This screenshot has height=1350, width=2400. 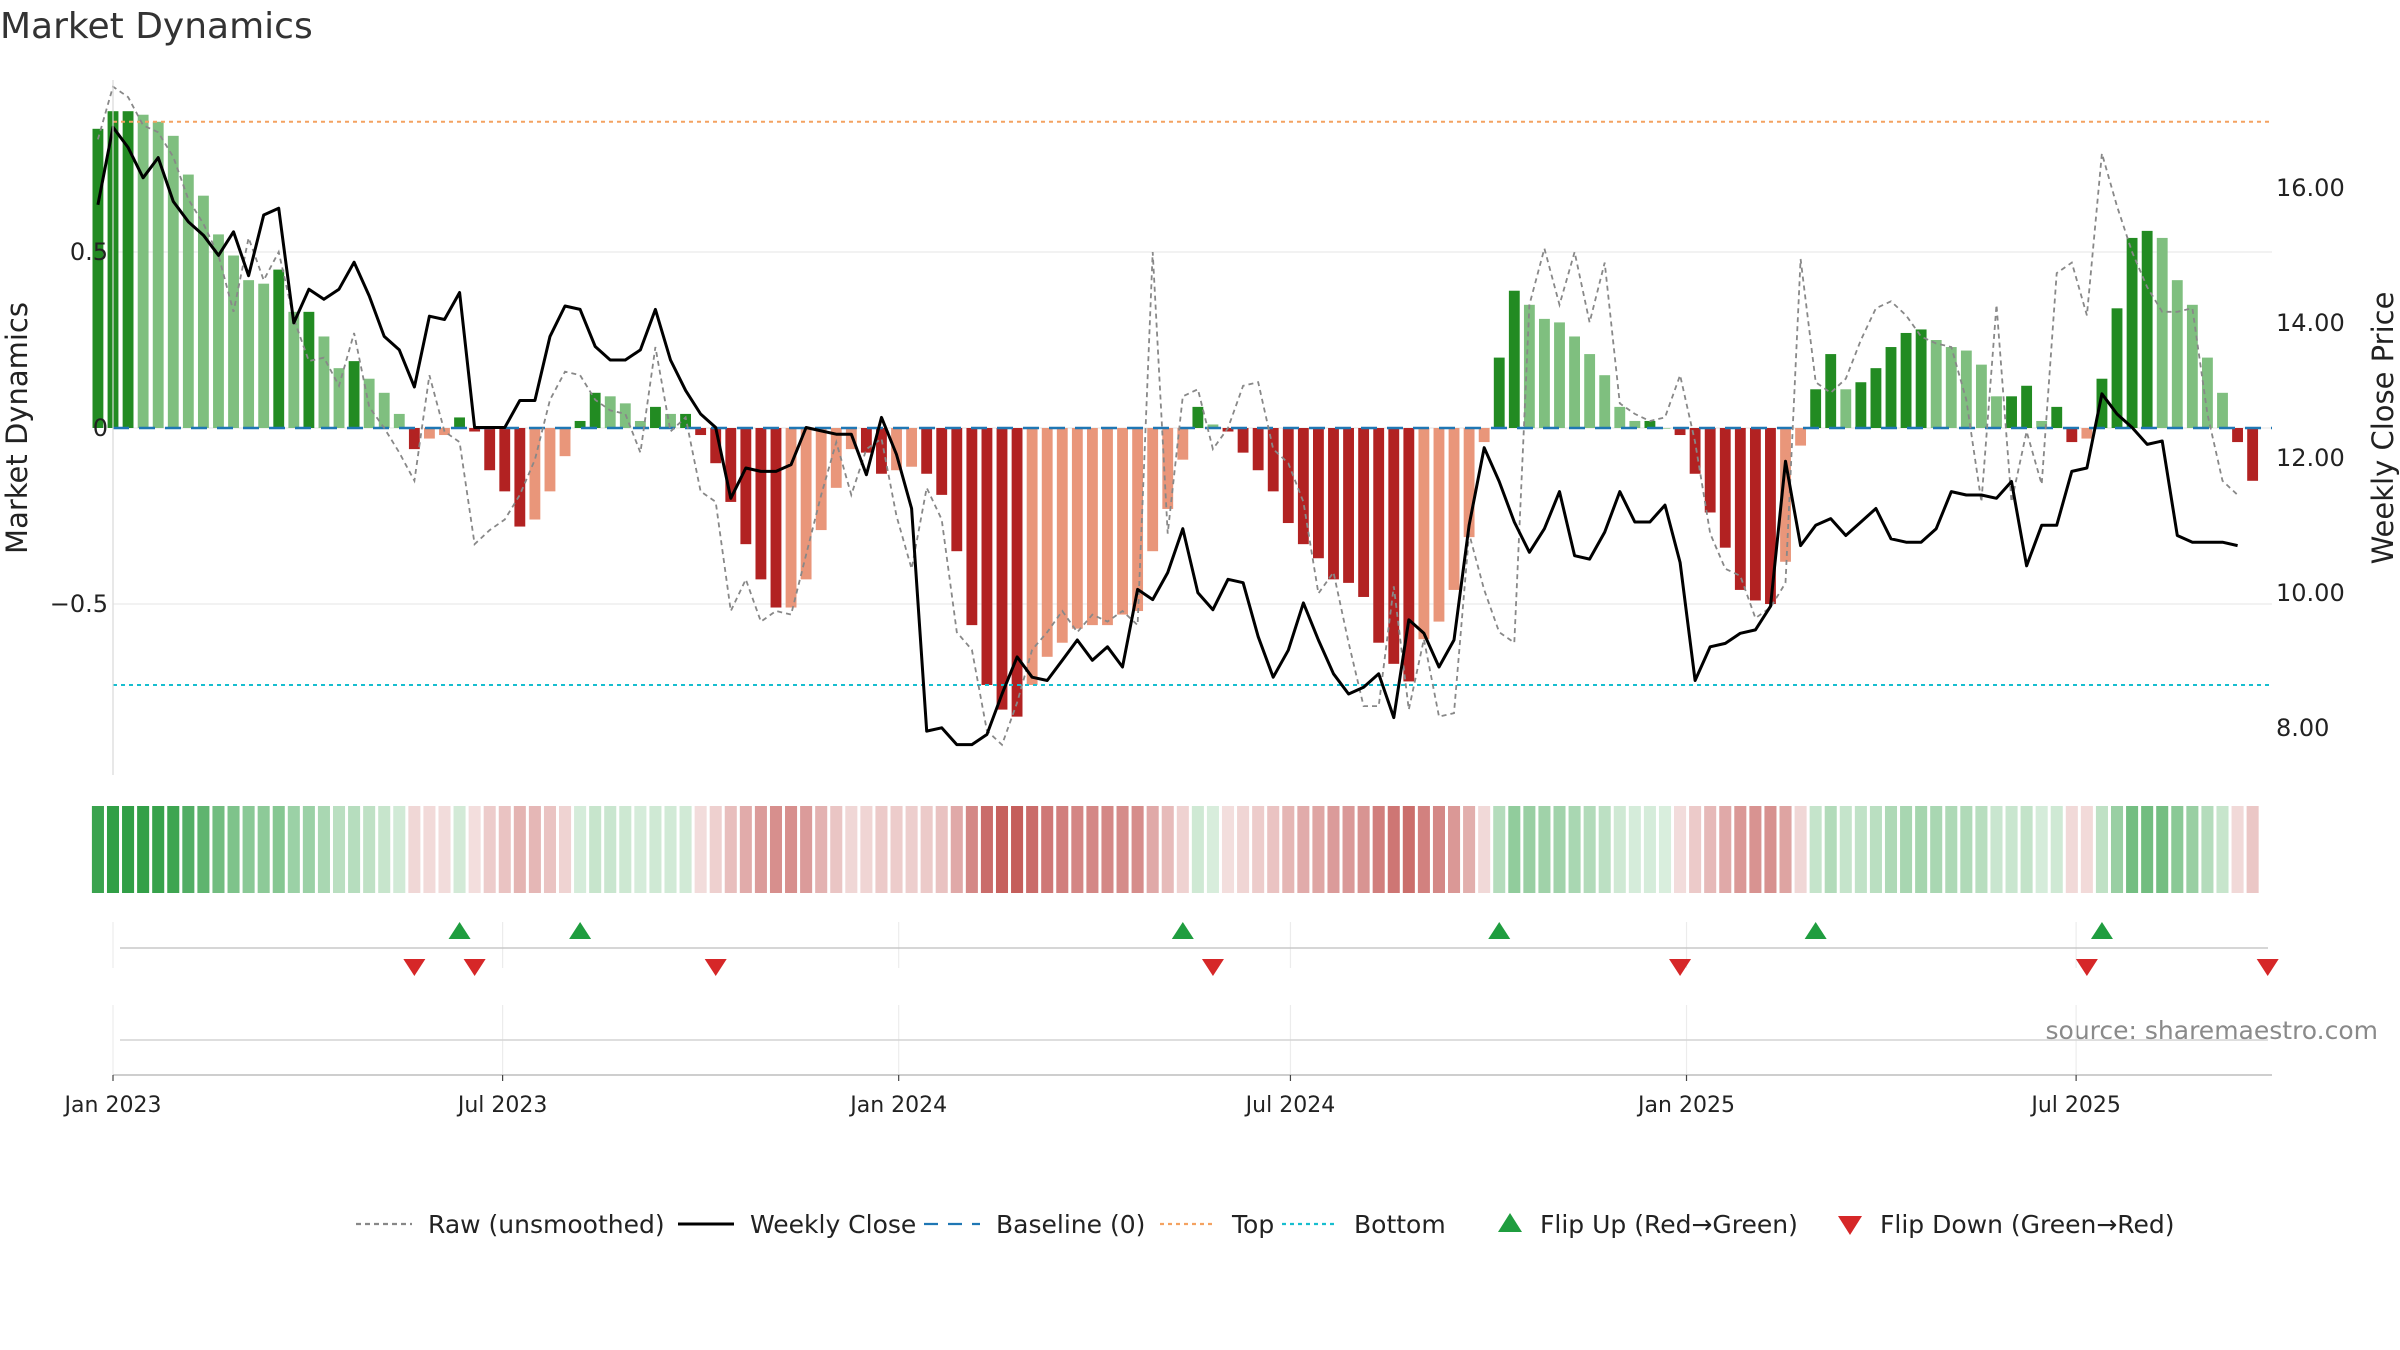 What do you see at coordinates (79, 604) in the screenshot?
I see `left-tick-label: −0.5` at bounding box center [79, 604].